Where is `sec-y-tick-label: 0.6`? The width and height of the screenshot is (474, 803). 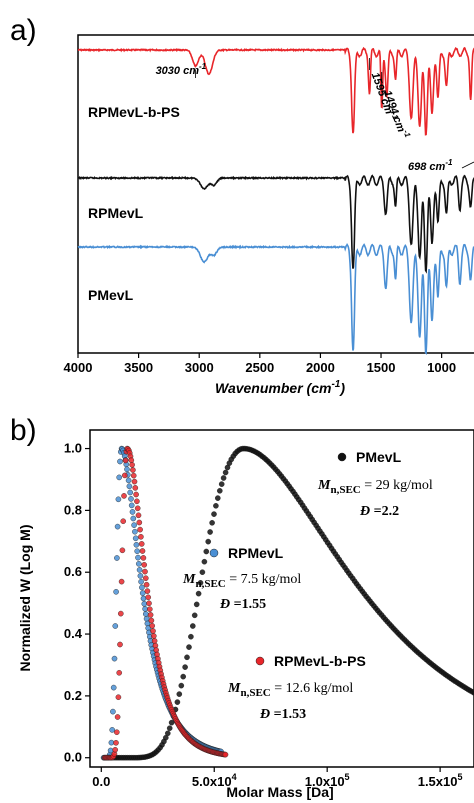 sec-y-tick-label: 0.6 is located at coordinates (73, 571).